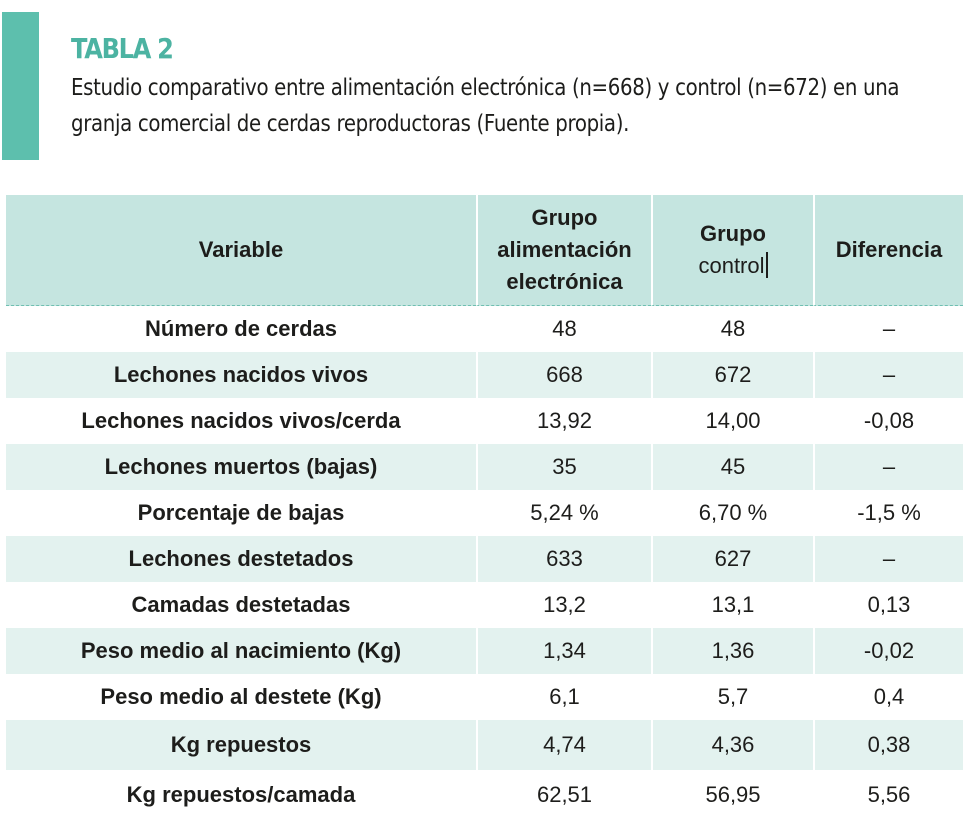 Image resolution: width=969 pixels, height=834 pixels. What do you see at coordinates (241, 795) in the screenshot?
I see `cell-variable: Kg repuestos/camada` at bounding box center [241, 795].